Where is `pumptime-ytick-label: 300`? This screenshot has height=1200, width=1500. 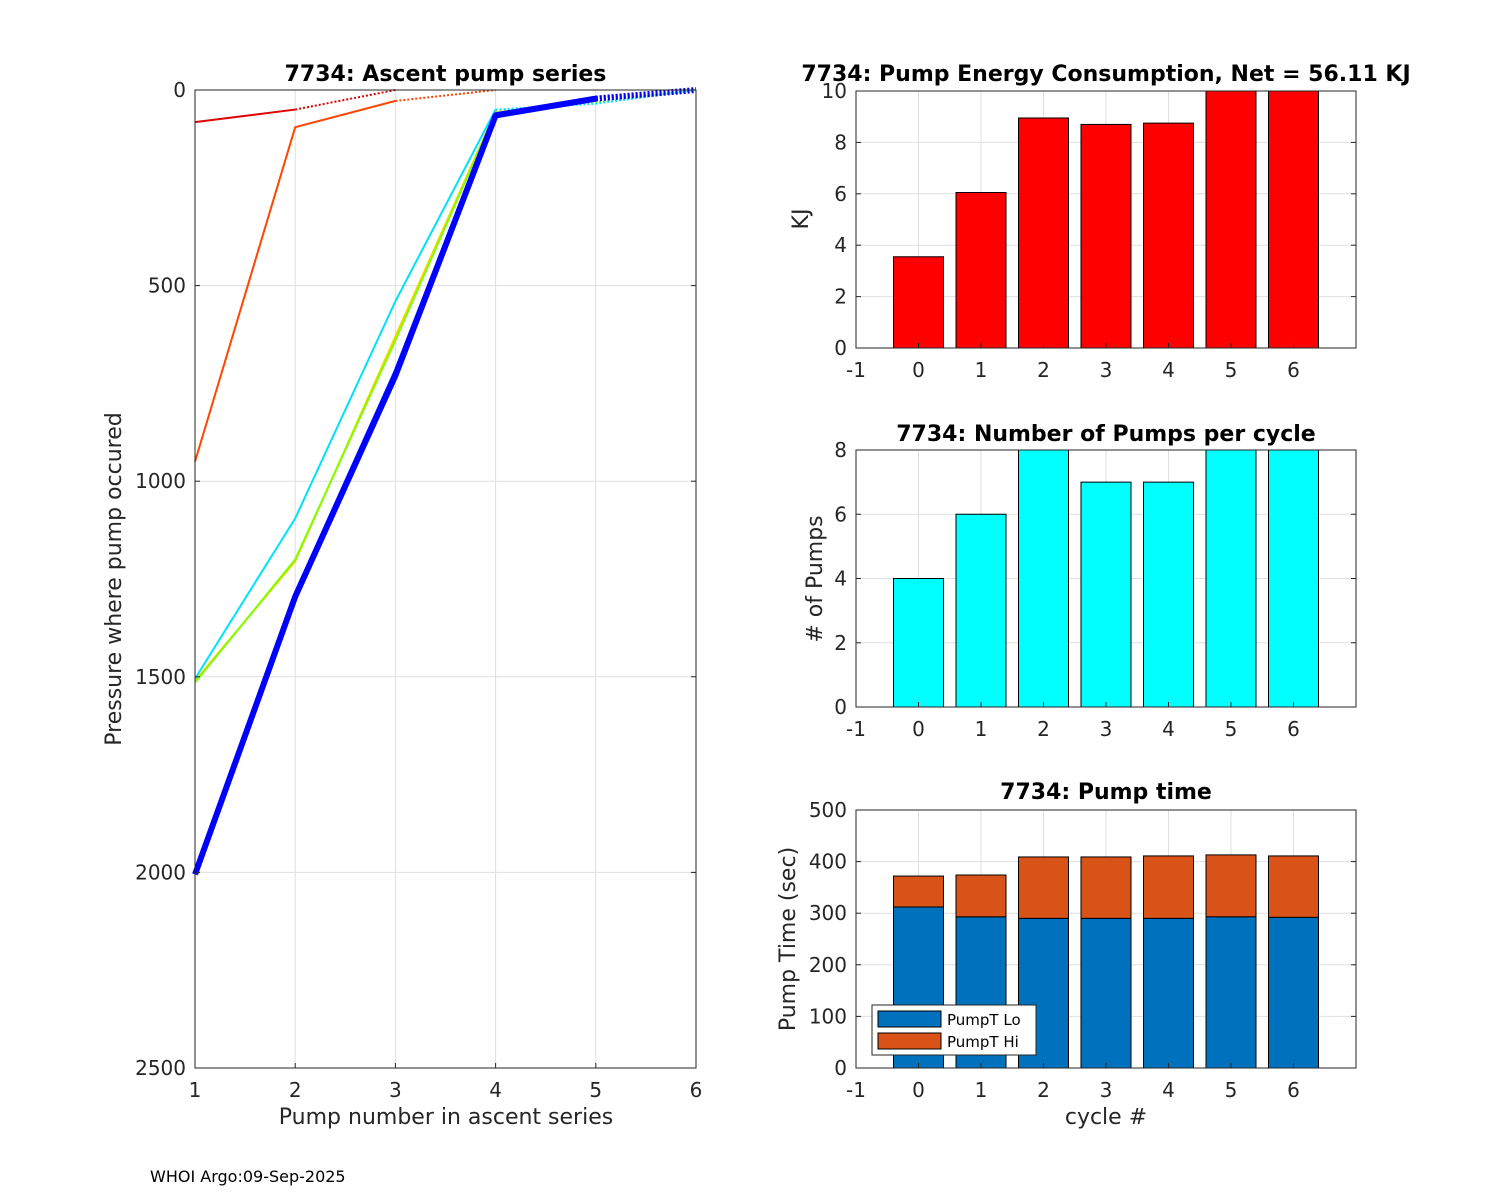 pumptime-ytick-label: 300 is located at coordinates (828, 913).